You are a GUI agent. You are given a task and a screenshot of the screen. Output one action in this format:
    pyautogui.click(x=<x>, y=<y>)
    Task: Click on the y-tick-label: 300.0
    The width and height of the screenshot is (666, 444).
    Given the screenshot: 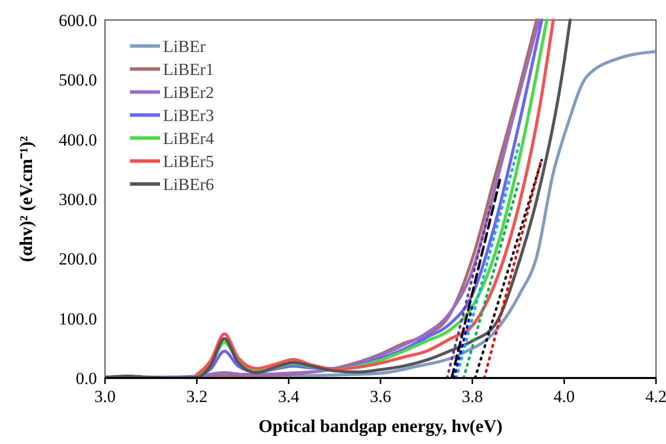 What is the action you would take?
    pyautogui.click(x=77, y=199)
    